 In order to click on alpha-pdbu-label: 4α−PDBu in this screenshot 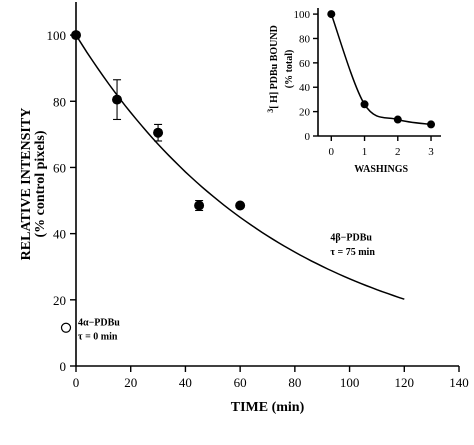, I will do `click(99, 323)`.